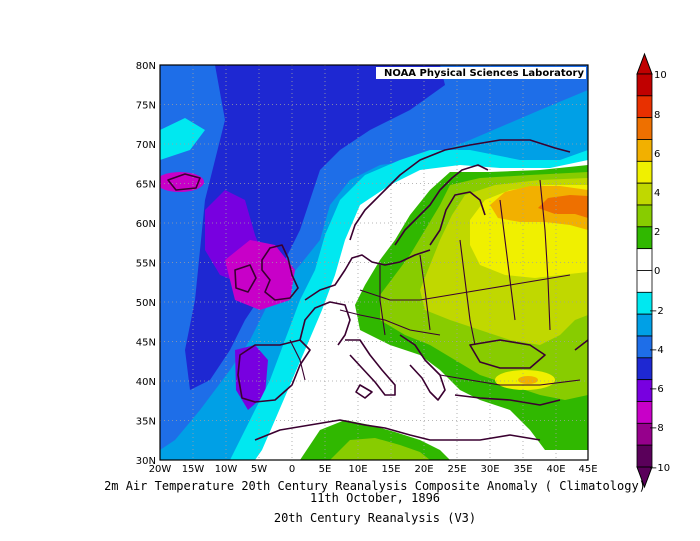 This screenshot has width=700, height=541. What do you see at coordinates (260, 275) in the screenshot?
I see `anomaly-region-minus8-britain` at bounding box center [260, 275].